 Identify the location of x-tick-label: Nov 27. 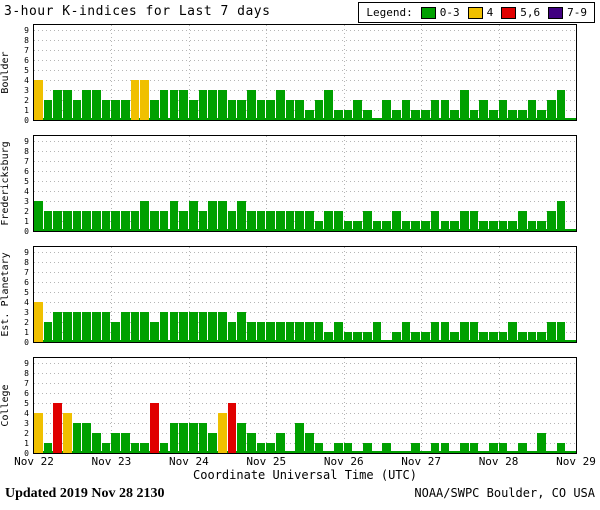
(421, 461).